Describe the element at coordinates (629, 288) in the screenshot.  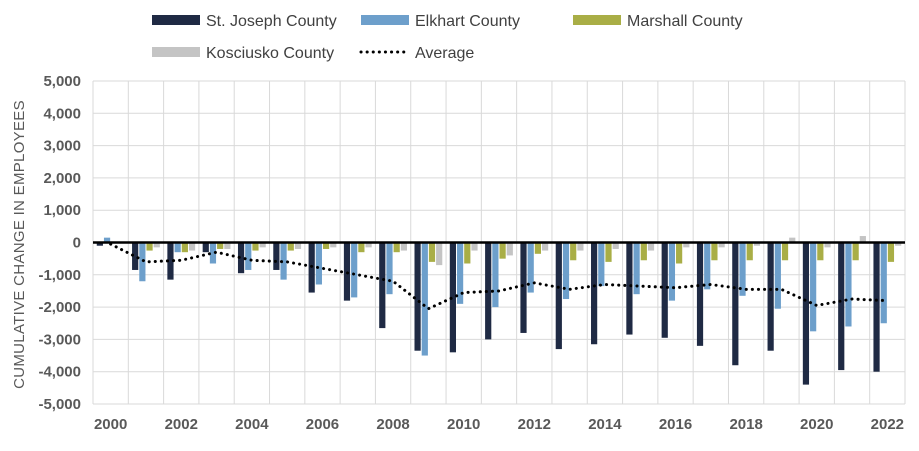
I see `bar-st-joseph-county-2015` at that location.